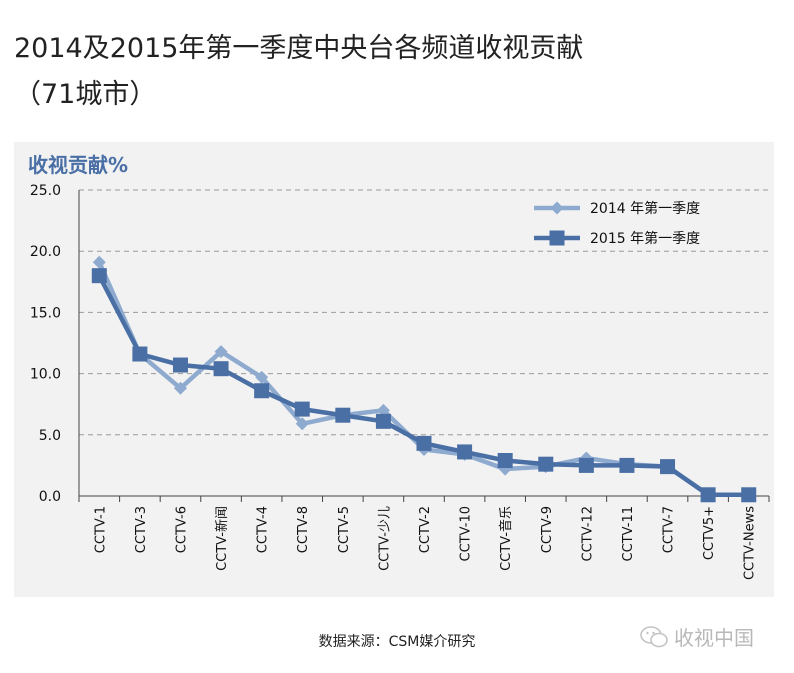 Image resolution: width=794 pixels, height=673 pixels. Describe the element at coordinates (50, 497) in the screenshot. I see `y-tick-label: 0.0` at that location.